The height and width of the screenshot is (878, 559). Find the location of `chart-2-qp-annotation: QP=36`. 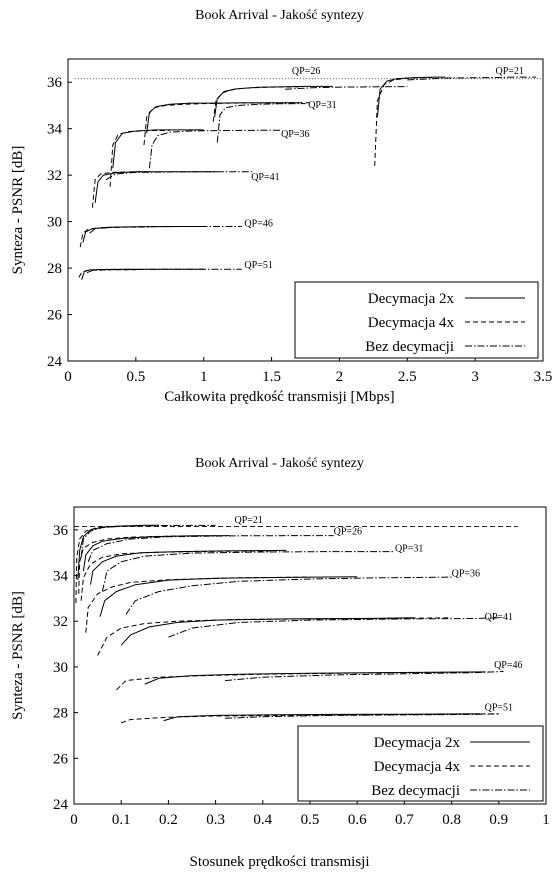

chart-2-qp-annotation: QP=36 is located at coordinates (466, 574).